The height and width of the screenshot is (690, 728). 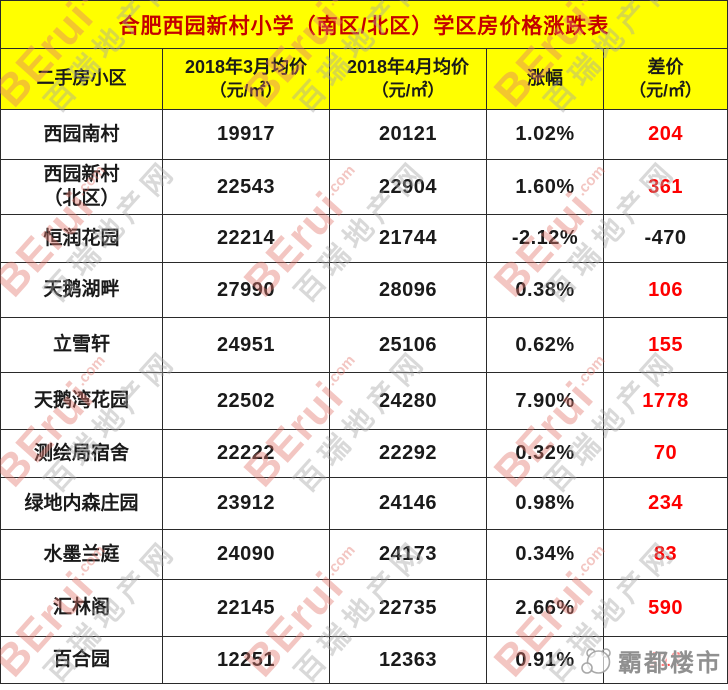 I want to click on april-price: 28096, so click(x=408, y=290).